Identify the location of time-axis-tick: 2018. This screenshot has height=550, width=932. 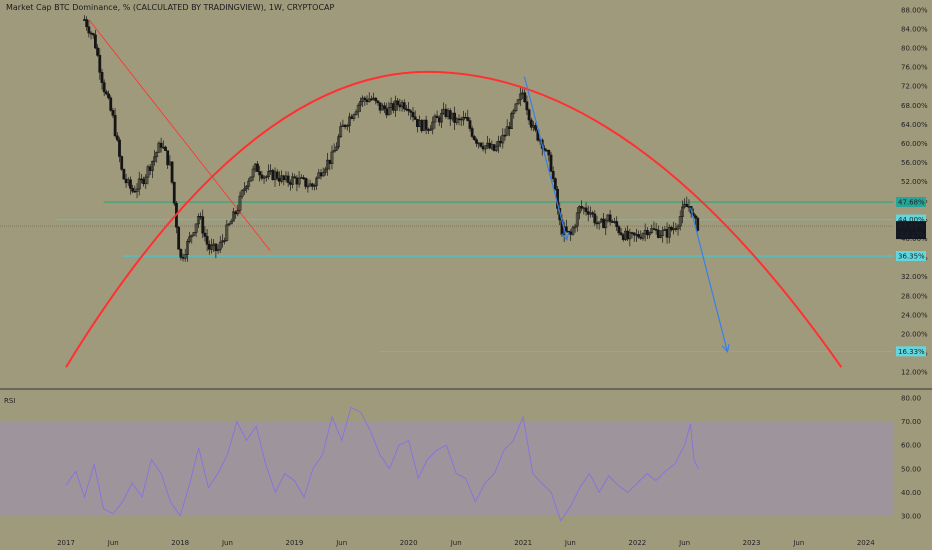
(180, 543).